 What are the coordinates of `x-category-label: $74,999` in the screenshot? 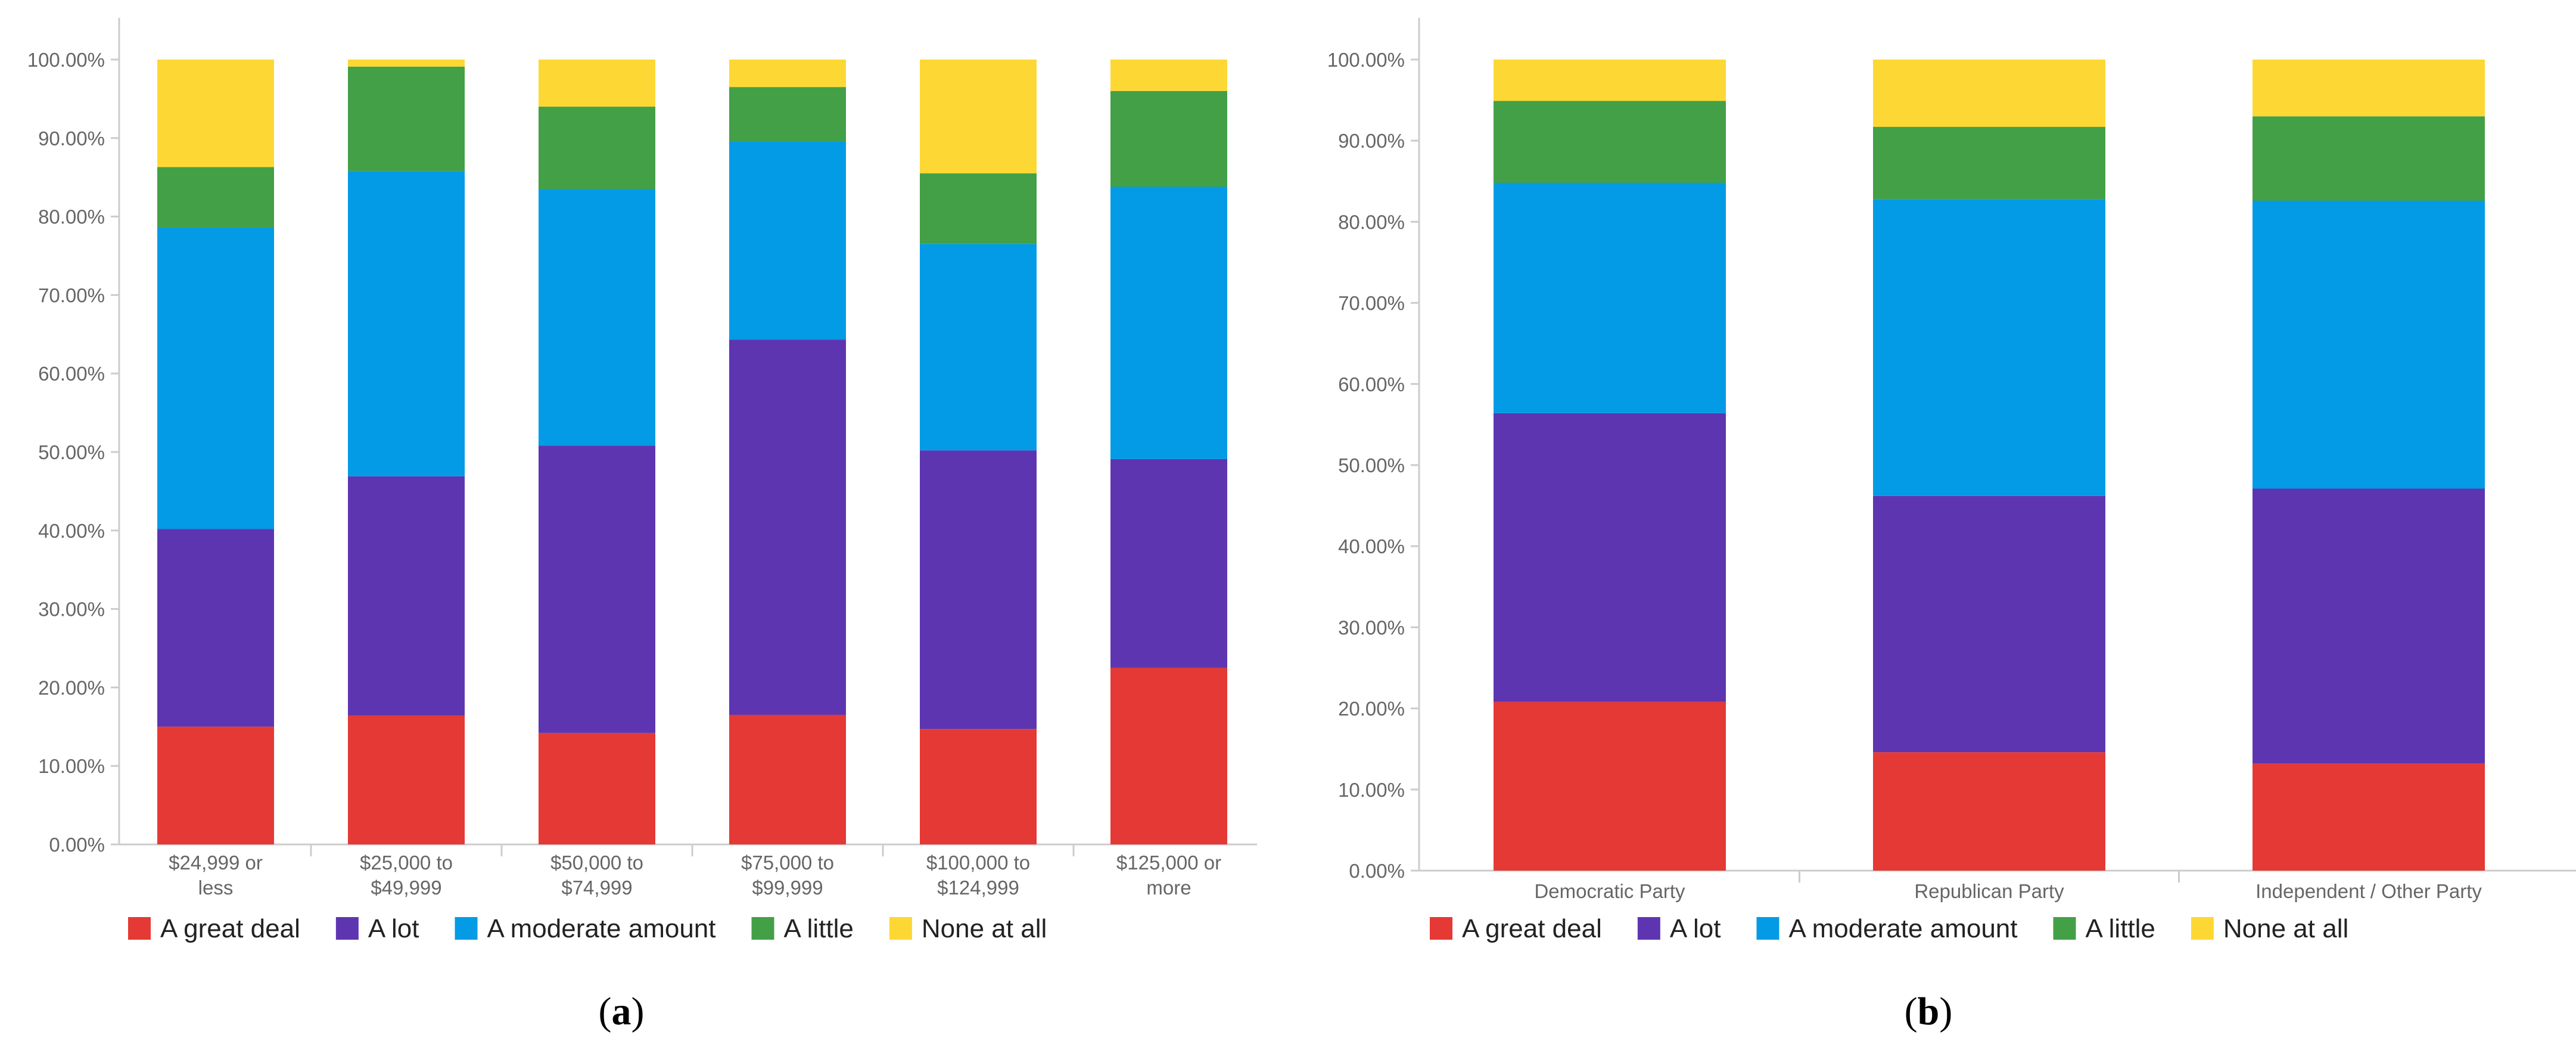 It's located at (596, 888).